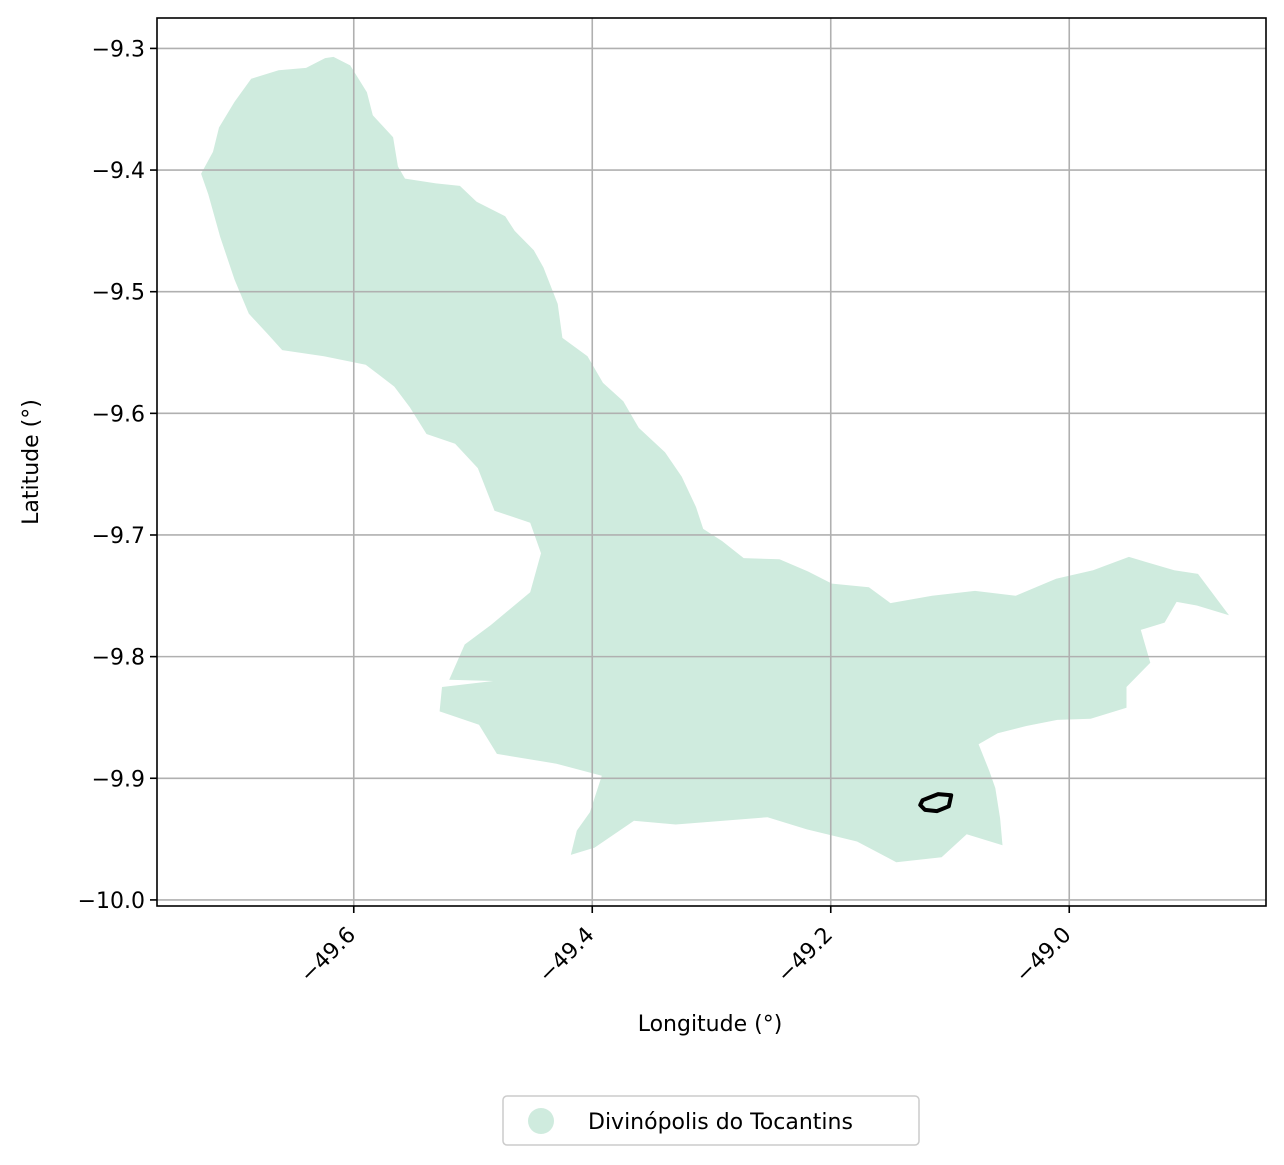 The image size is (1284, 1165). What do you see at coordinates (541, 1121) in the screenshot?
I see `legend-swatch` at bounding box center [541, 1121].